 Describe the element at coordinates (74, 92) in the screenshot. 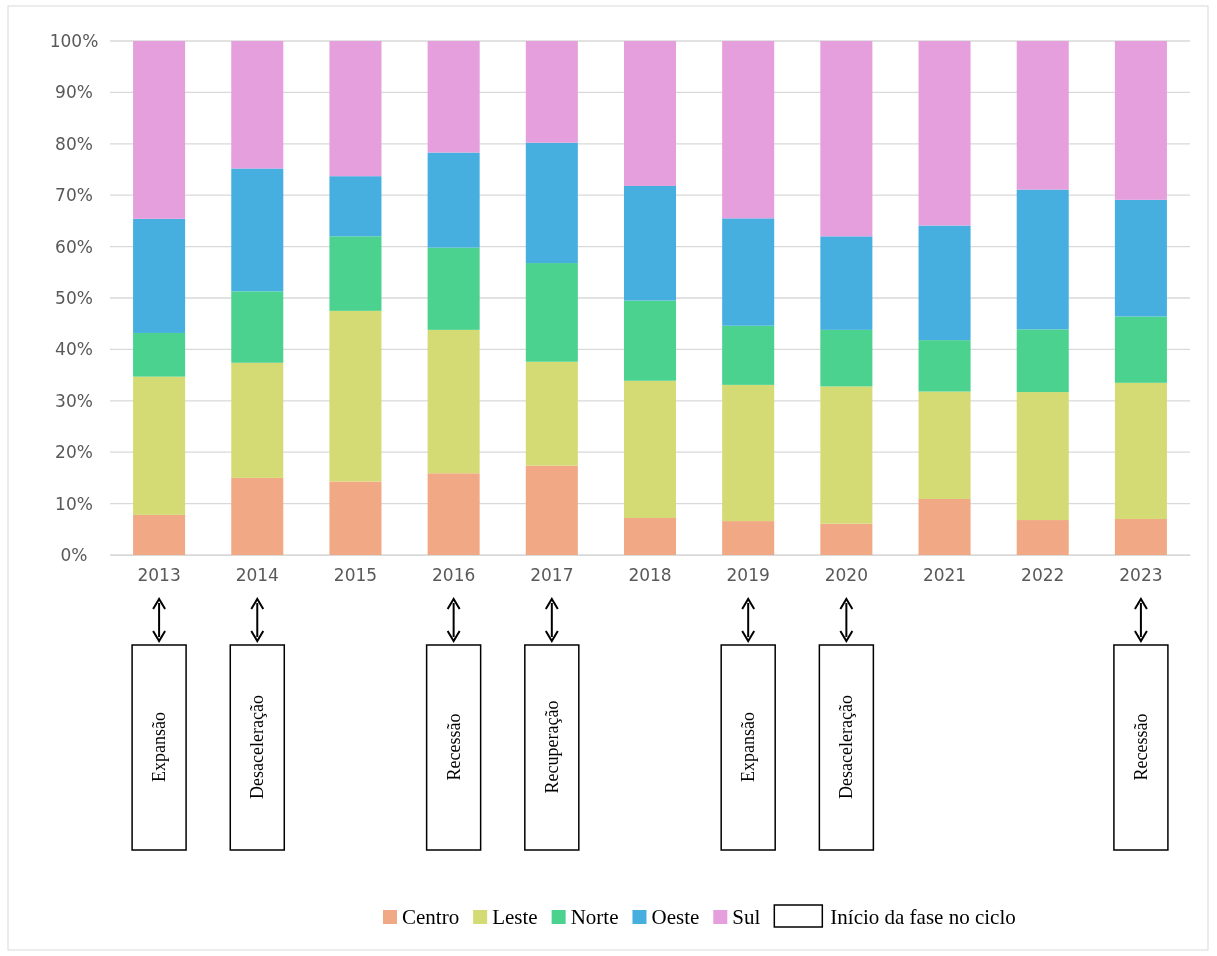

I see `y-tick-label: 90%` at that location.